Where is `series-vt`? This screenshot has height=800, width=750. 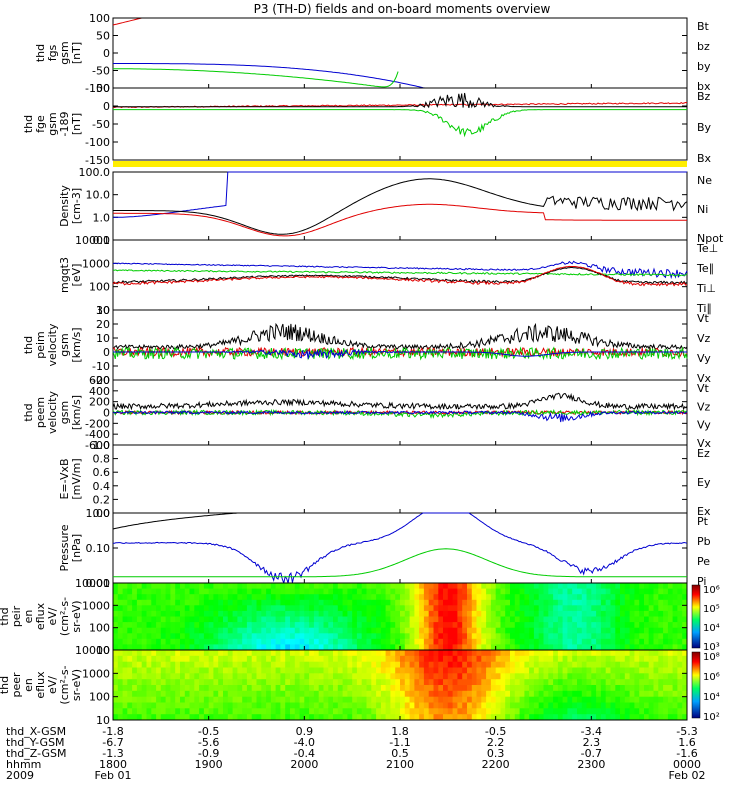 series-vt is located at coordinates (400, 401).